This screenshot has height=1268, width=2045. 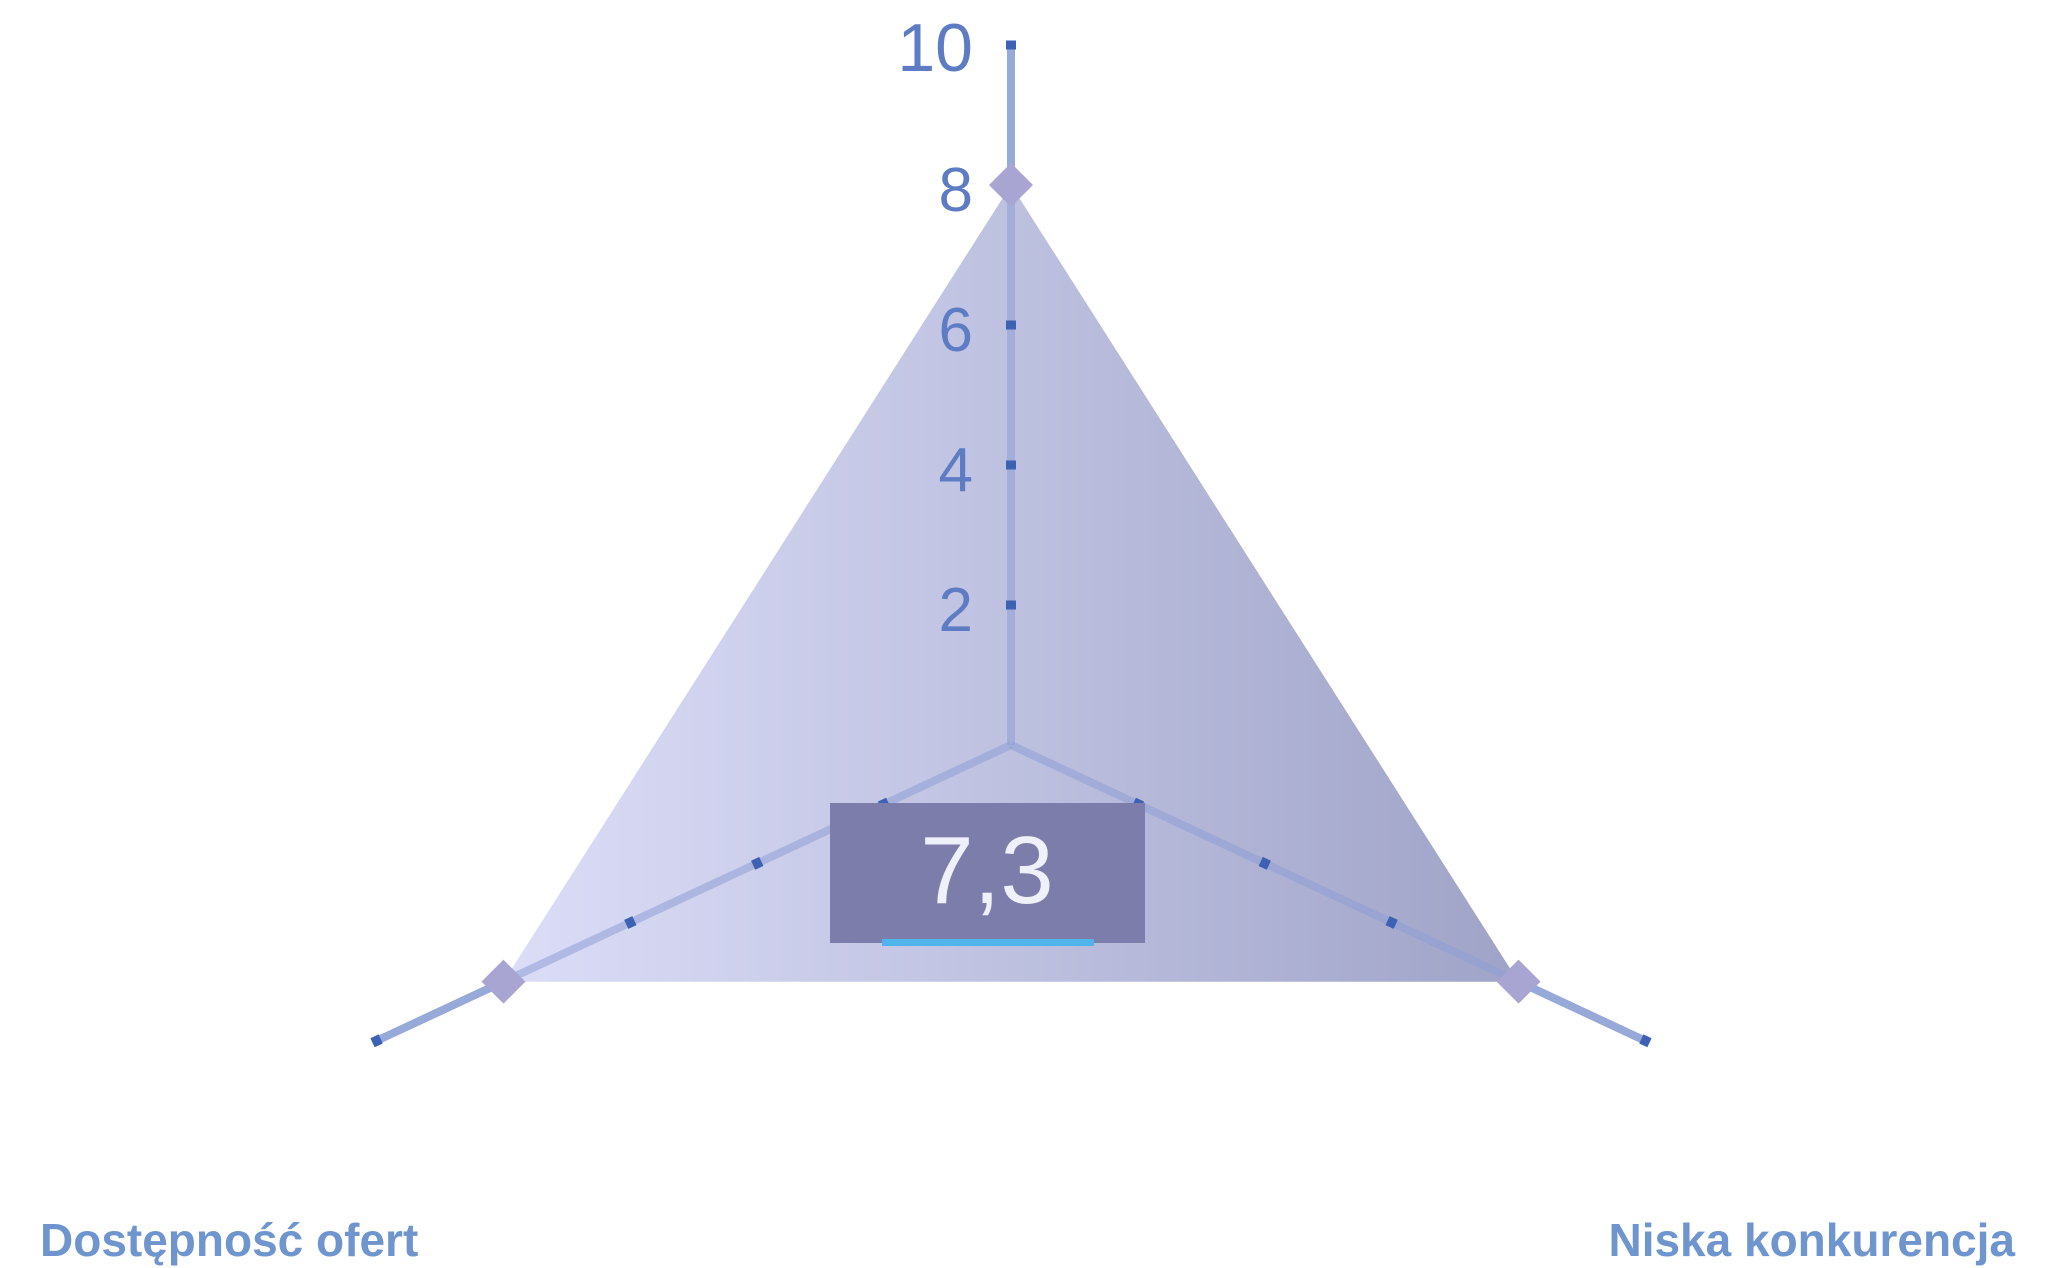 I want to click on labels: Dostępność ofert Niska konkurencja, so click(x=1027, y=1240).